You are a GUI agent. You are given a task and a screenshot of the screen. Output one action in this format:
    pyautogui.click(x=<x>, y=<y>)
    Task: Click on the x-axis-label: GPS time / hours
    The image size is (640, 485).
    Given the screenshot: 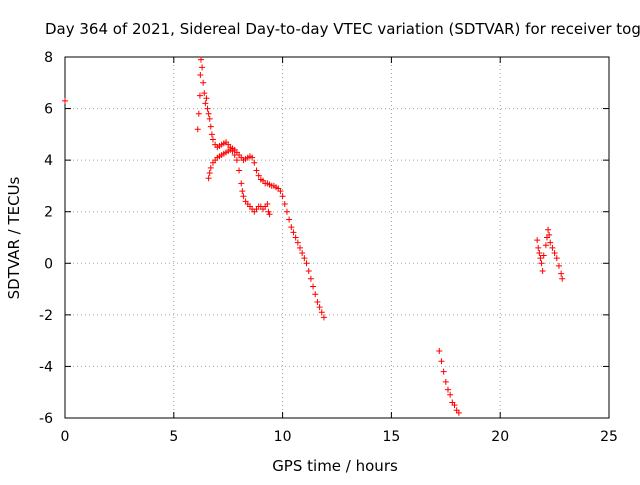 What is the action you would take?
    pyautogui.click(x=335, y=466)
    